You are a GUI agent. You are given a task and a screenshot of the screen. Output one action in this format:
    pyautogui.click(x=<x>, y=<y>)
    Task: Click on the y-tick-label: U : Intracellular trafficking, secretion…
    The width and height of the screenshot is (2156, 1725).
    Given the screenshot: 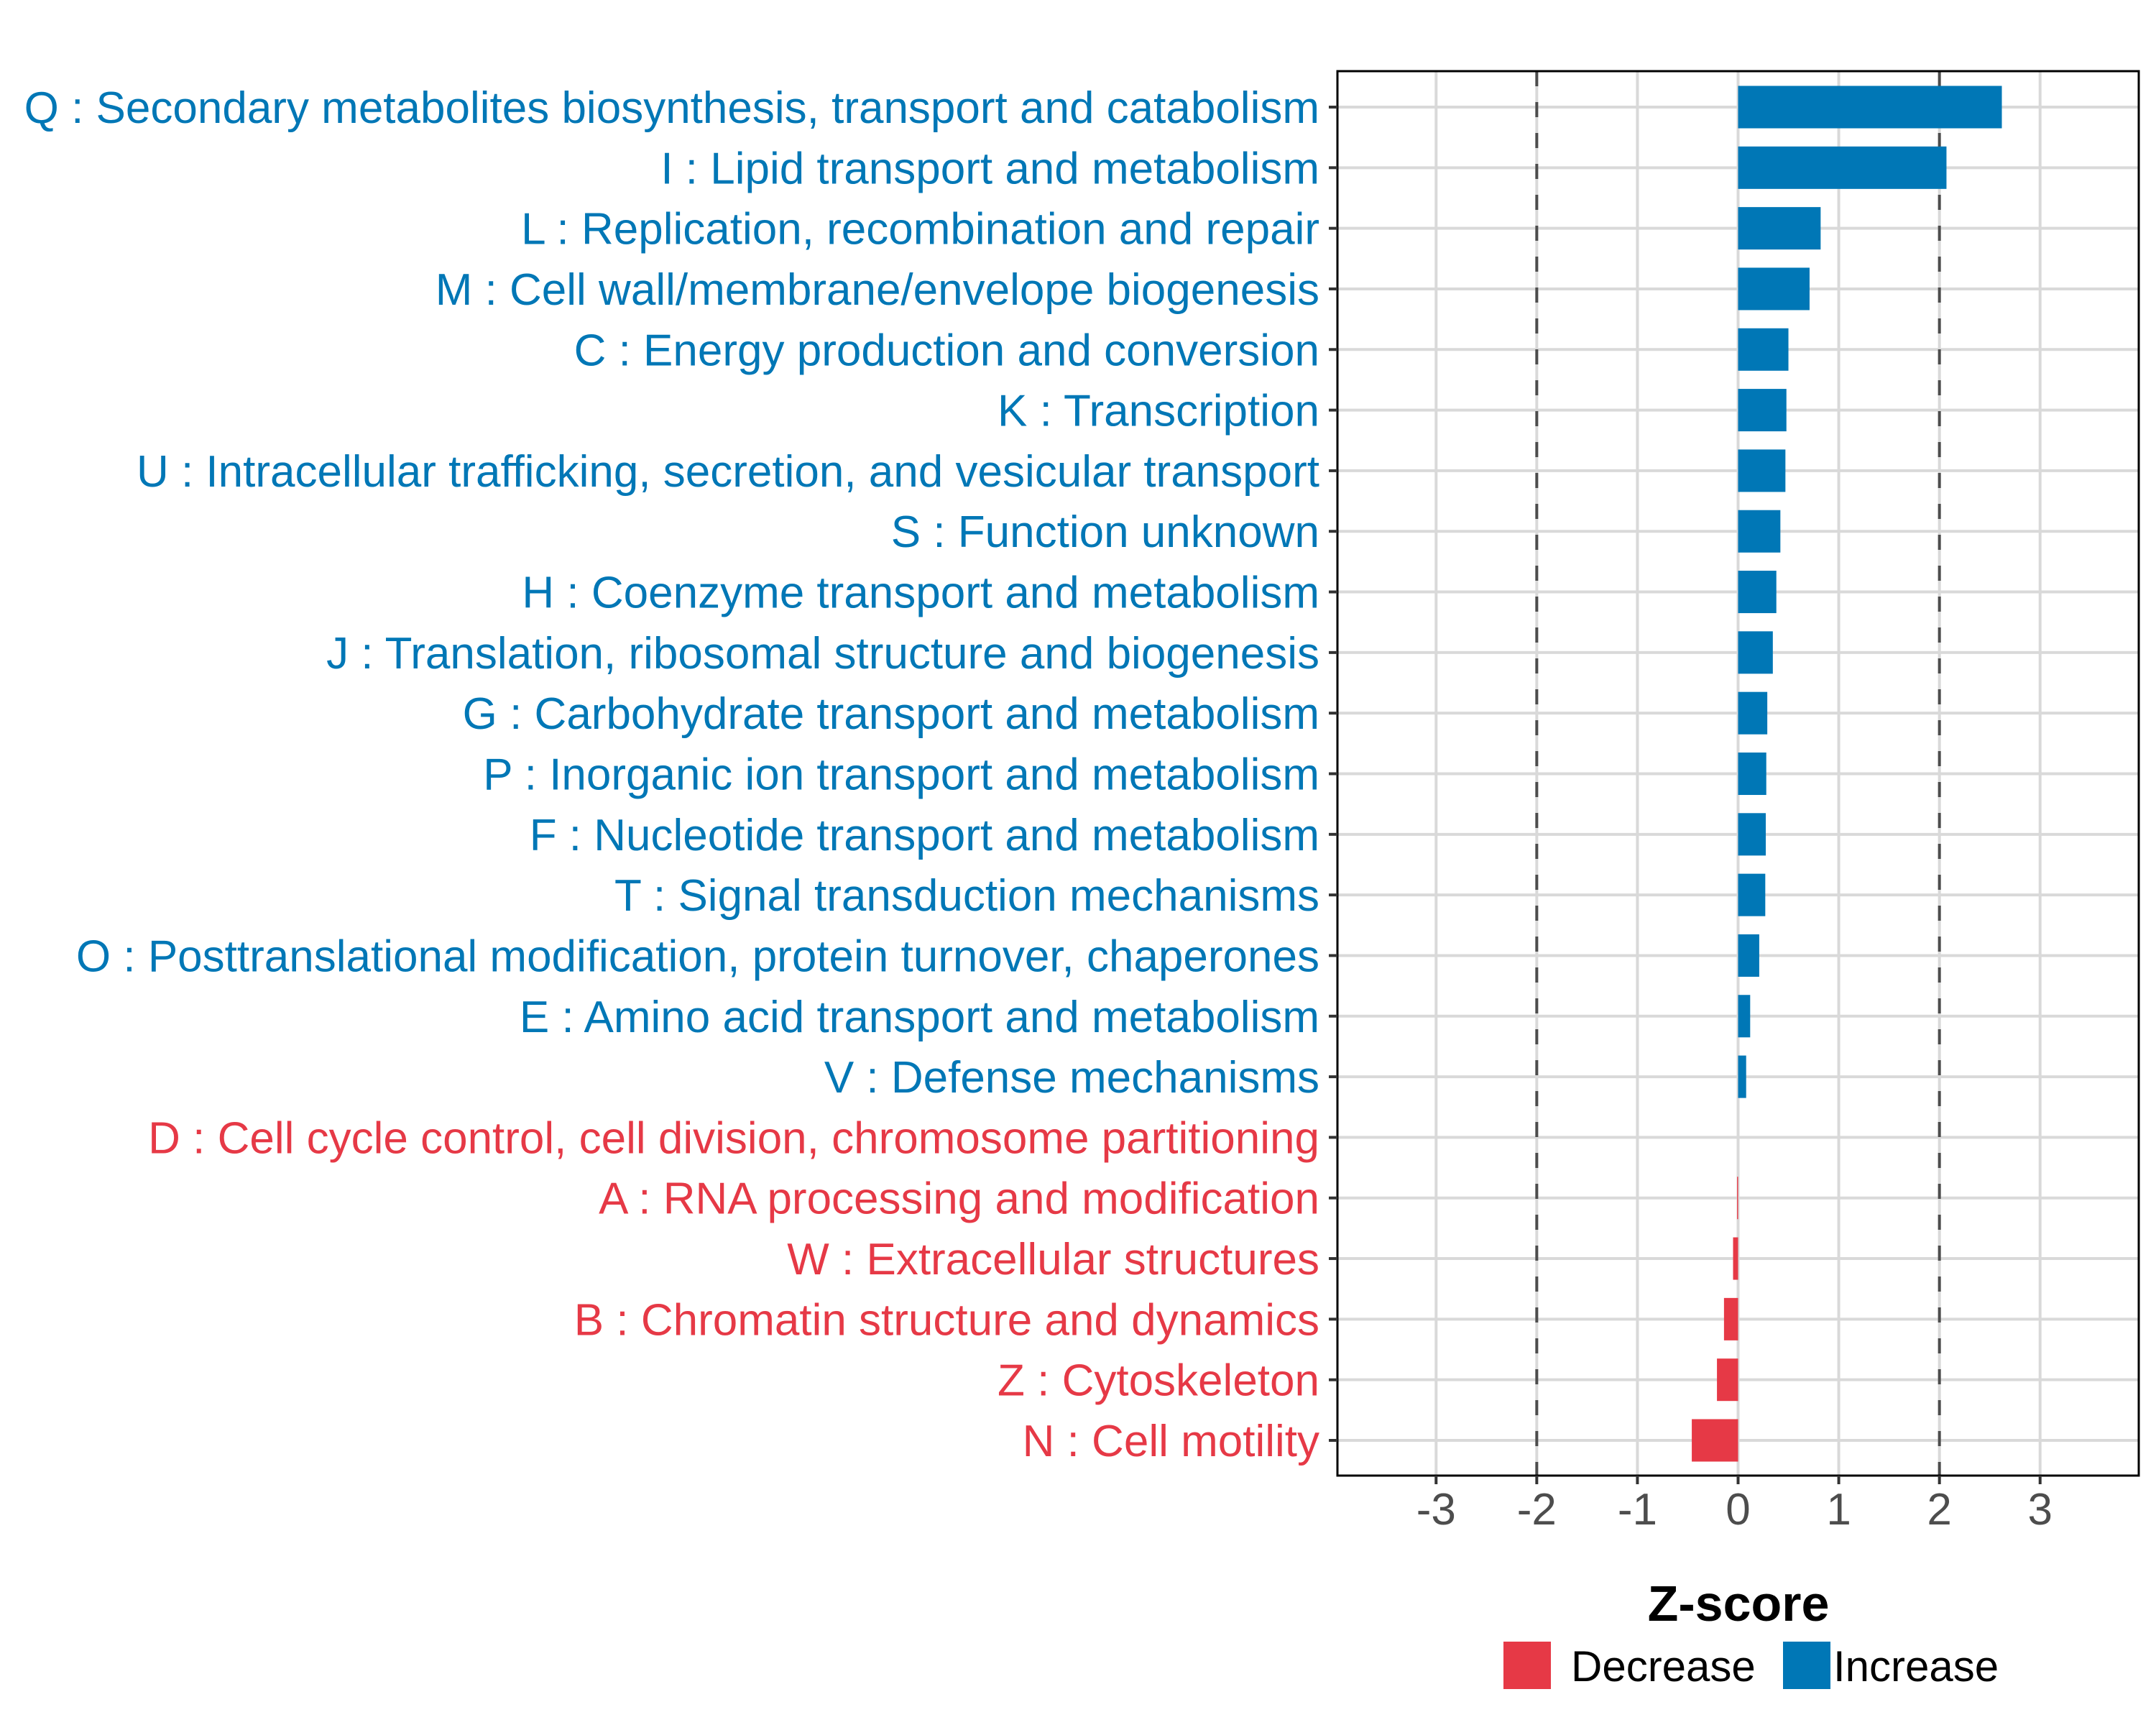 What is the action you would take?
    pyautogui.click(x=728, y=472)
    